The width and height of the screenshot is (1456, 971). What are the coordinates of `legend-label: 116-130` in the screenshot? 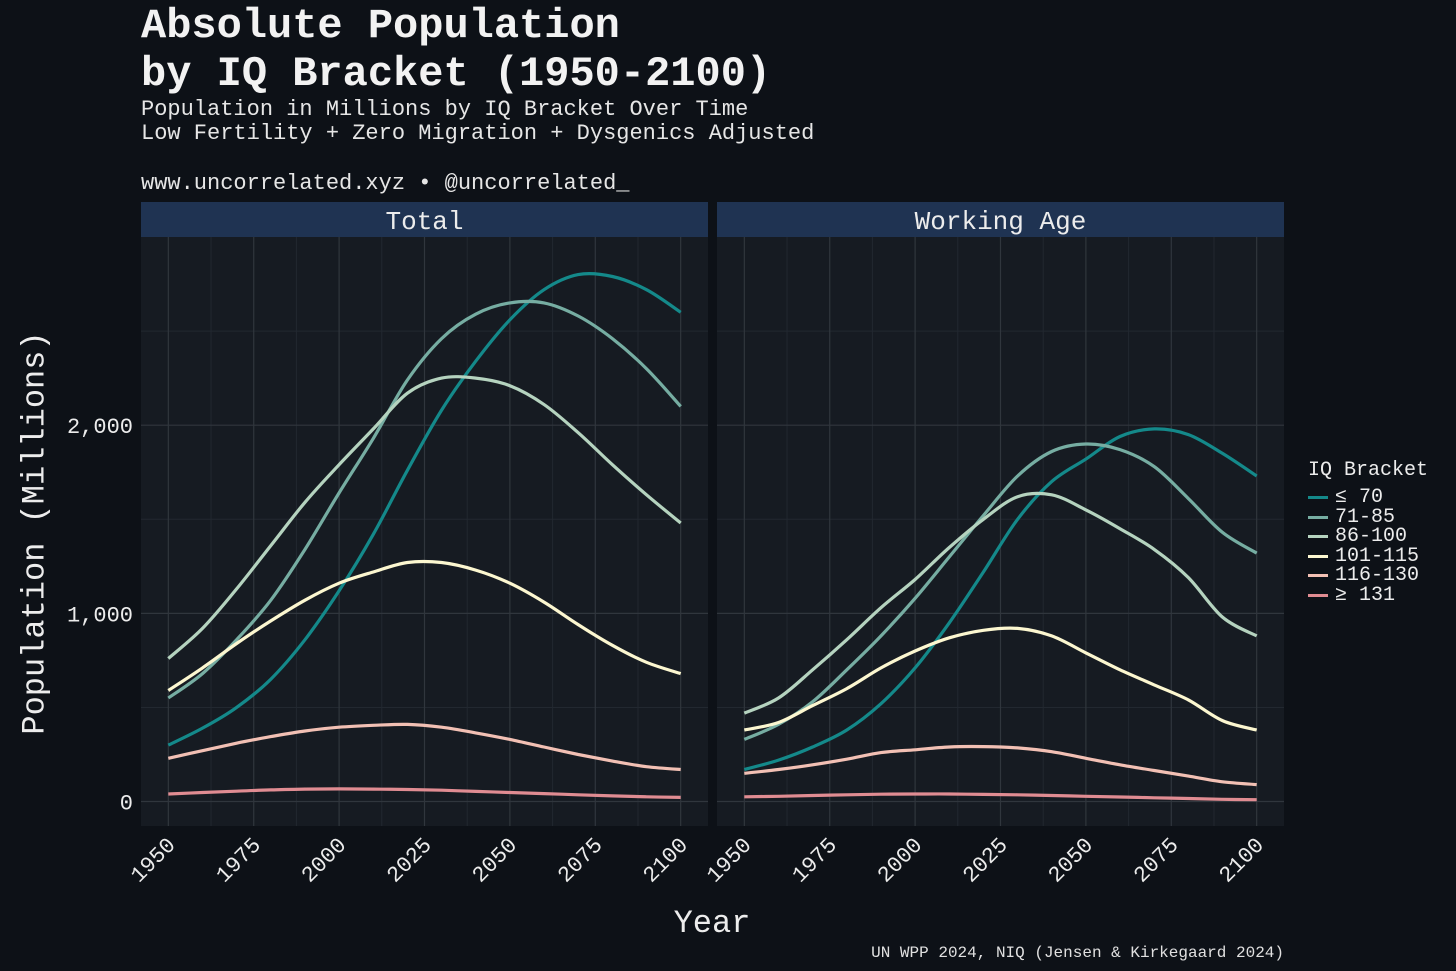 It's located at (1377, 576).